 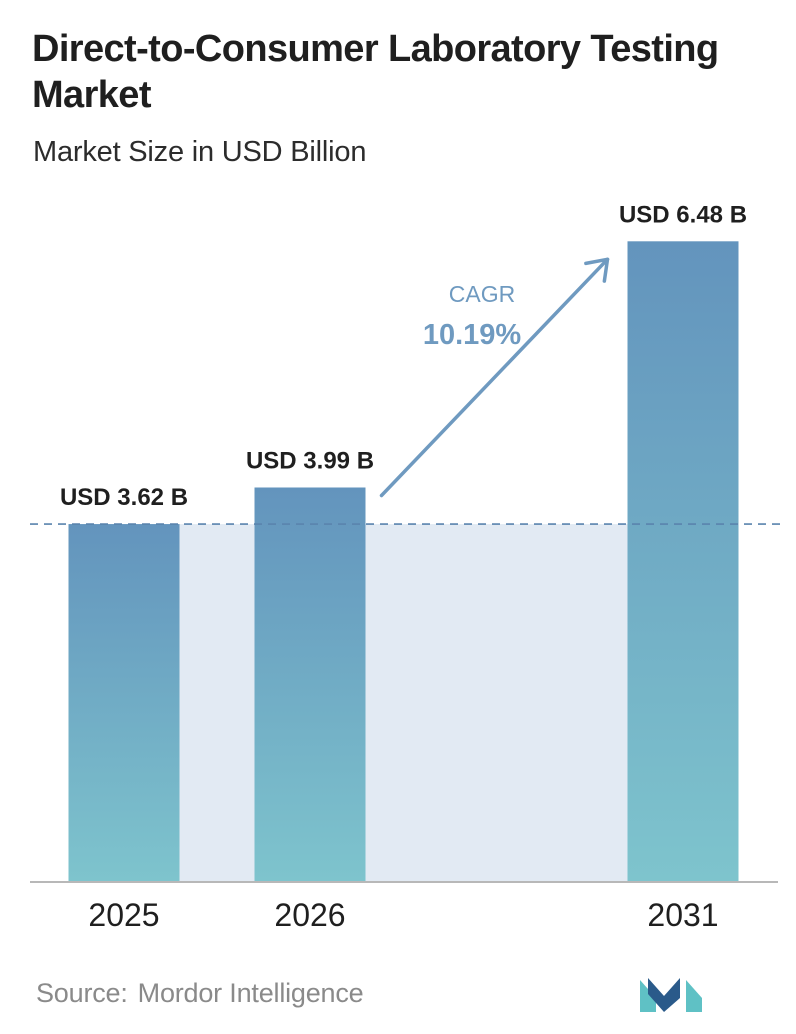 I want to click on chart-subtitle: Market Size in USD Billion, so click(x=200, y=152).